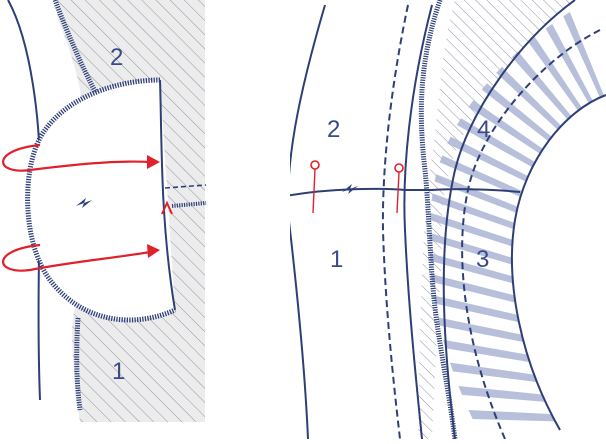 This screenshot has width=606, height=444. I want to click on pressing-bolt-icon, so click(84, 203).